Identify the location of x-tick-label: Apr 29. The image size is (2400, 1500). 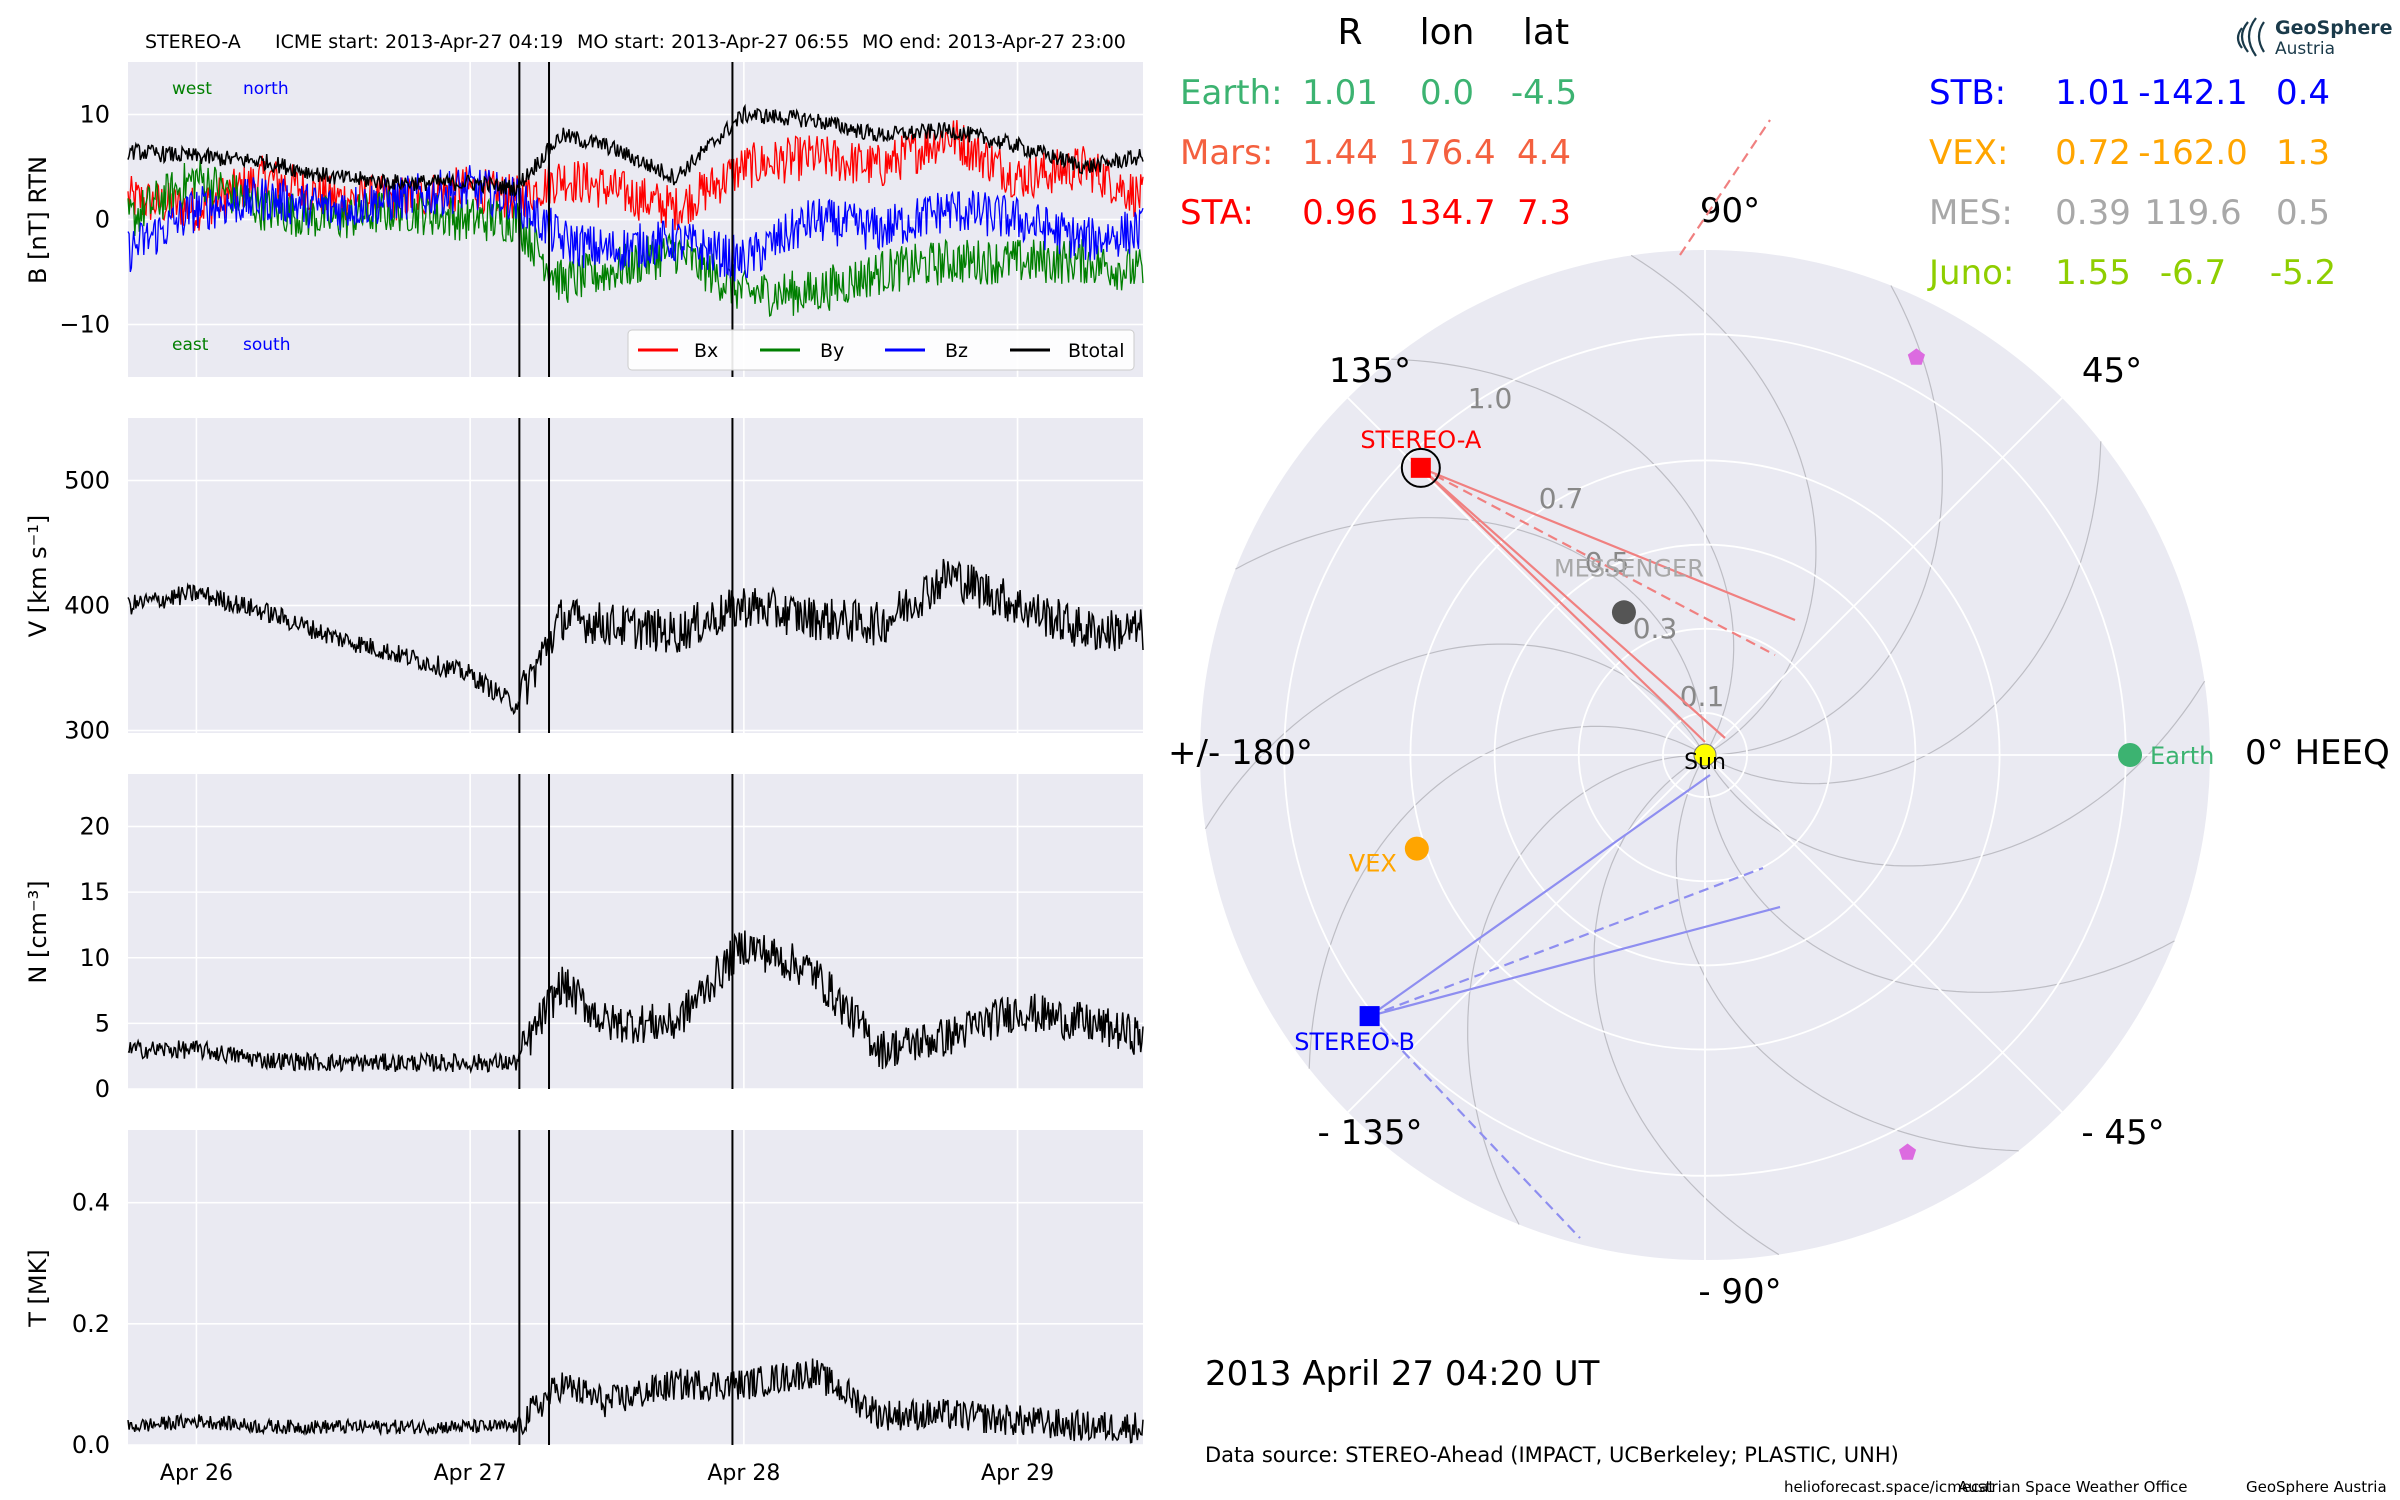
(1017, 1473).